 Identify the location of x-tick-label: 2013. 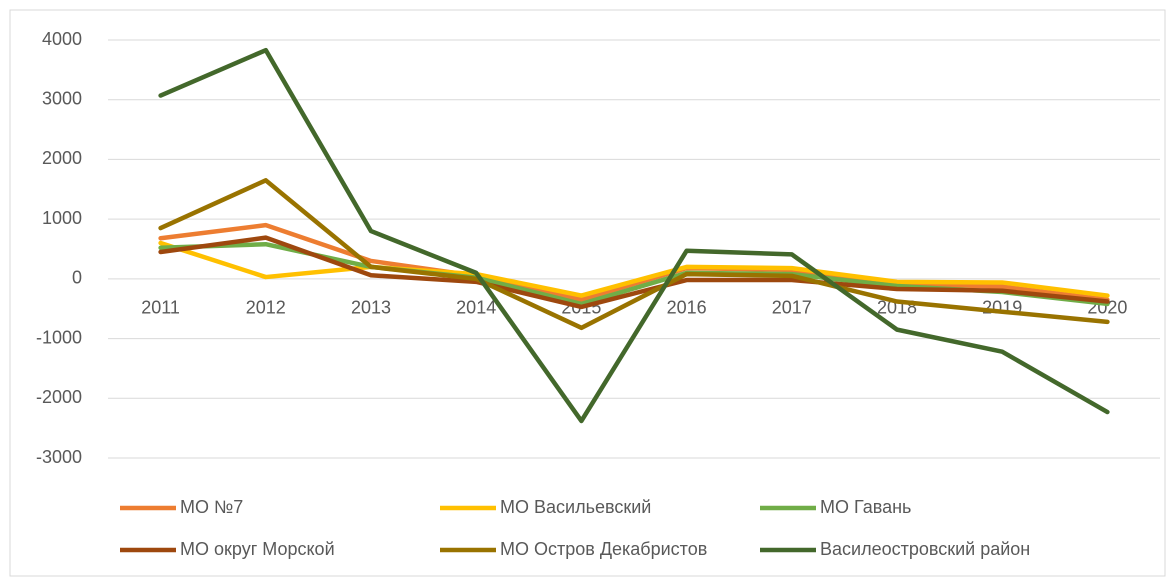
(371, 308).